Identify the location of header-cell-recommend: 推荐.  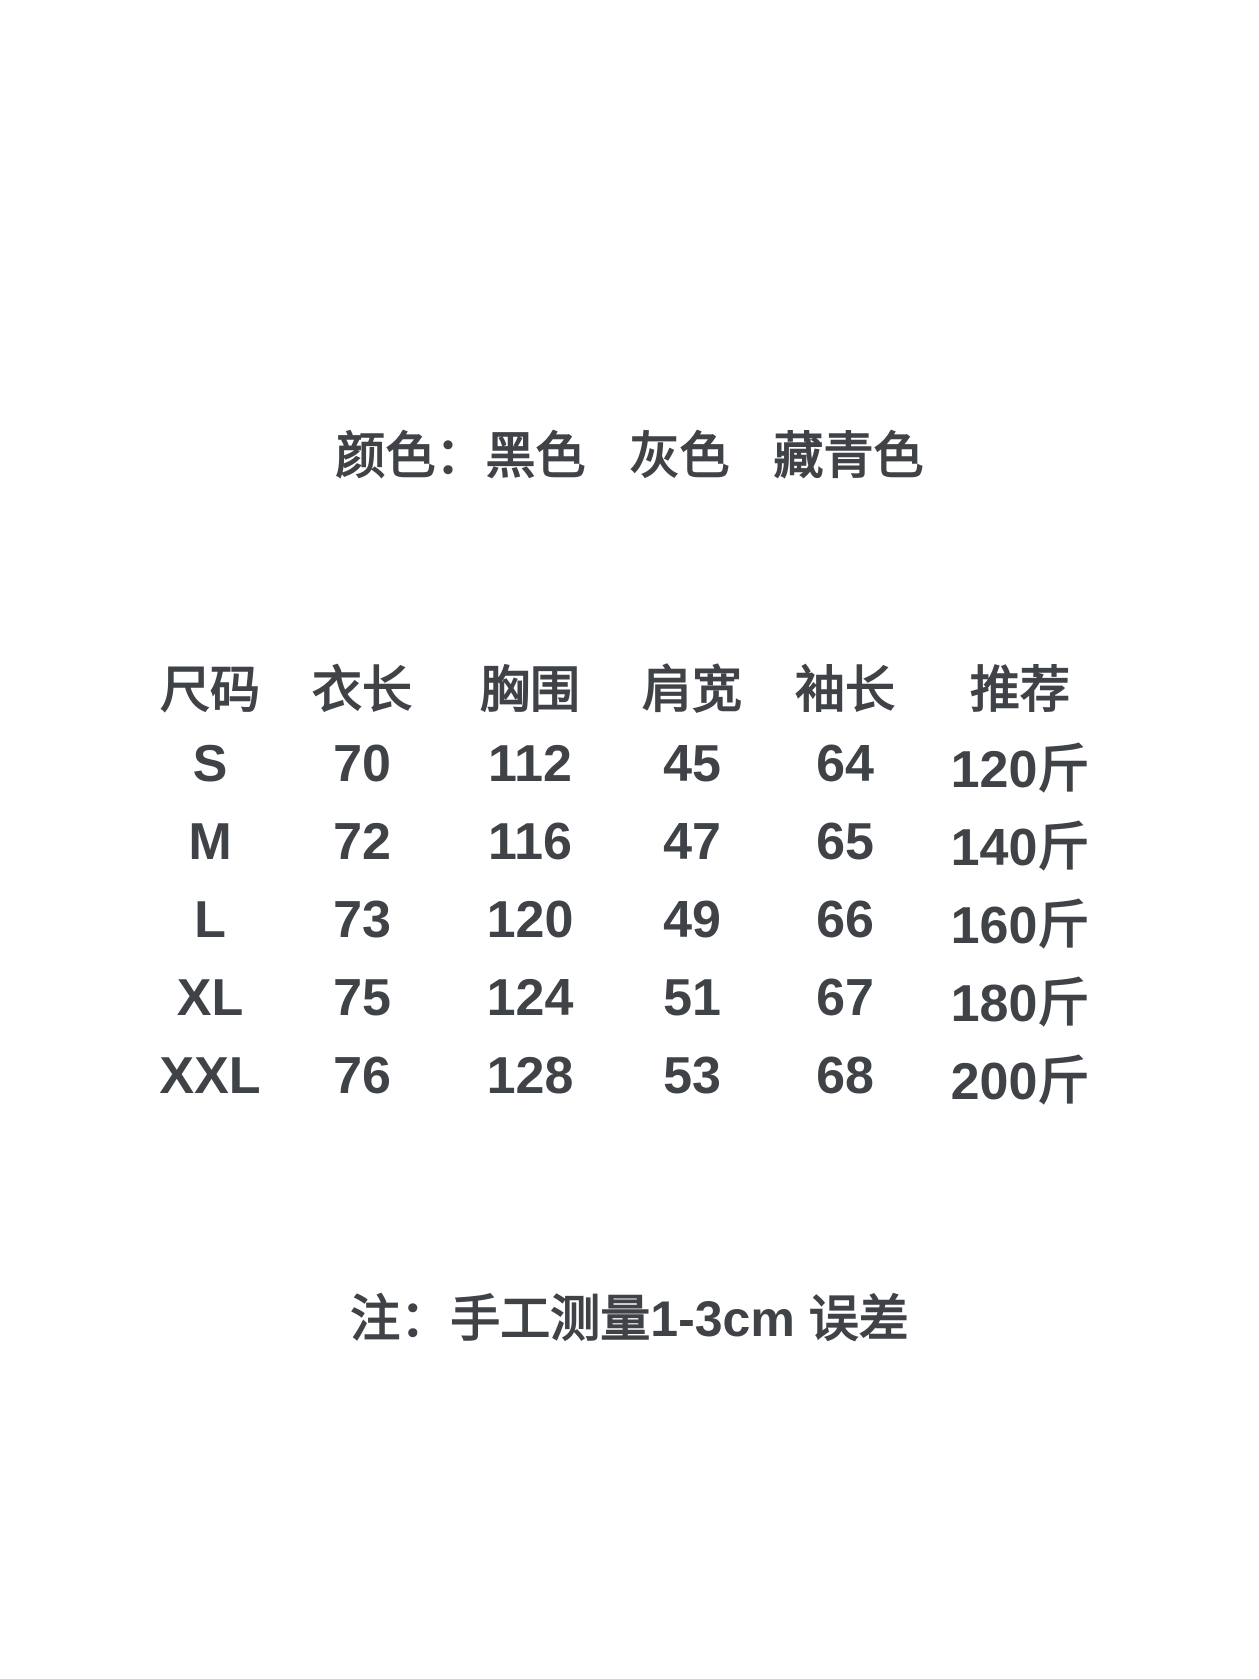
(1020, 690).